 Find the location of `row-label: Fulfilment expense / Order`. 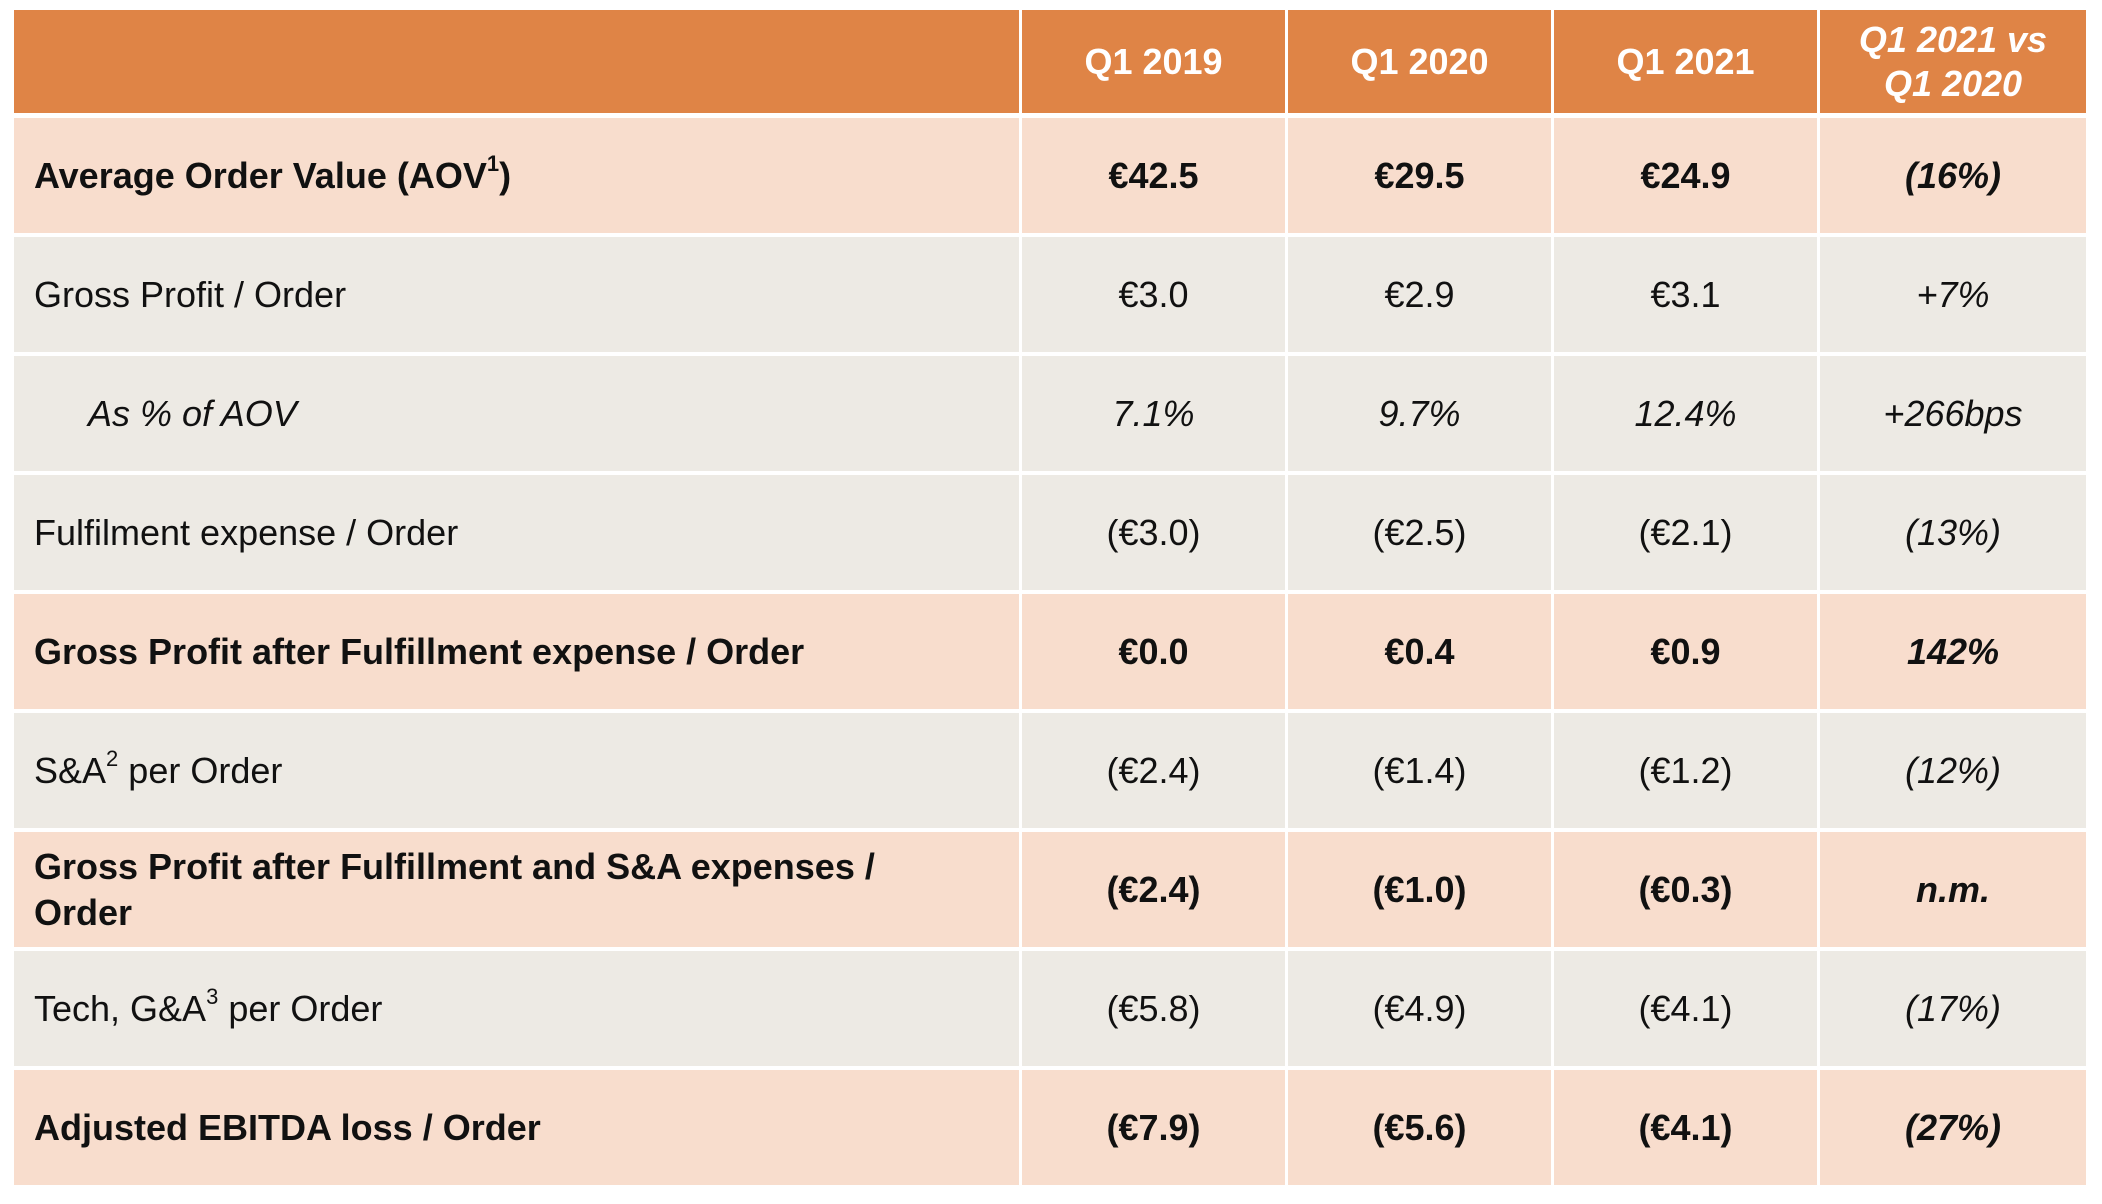

row-label: Fulfilment expense / Order is located at coordinates (518, 534).